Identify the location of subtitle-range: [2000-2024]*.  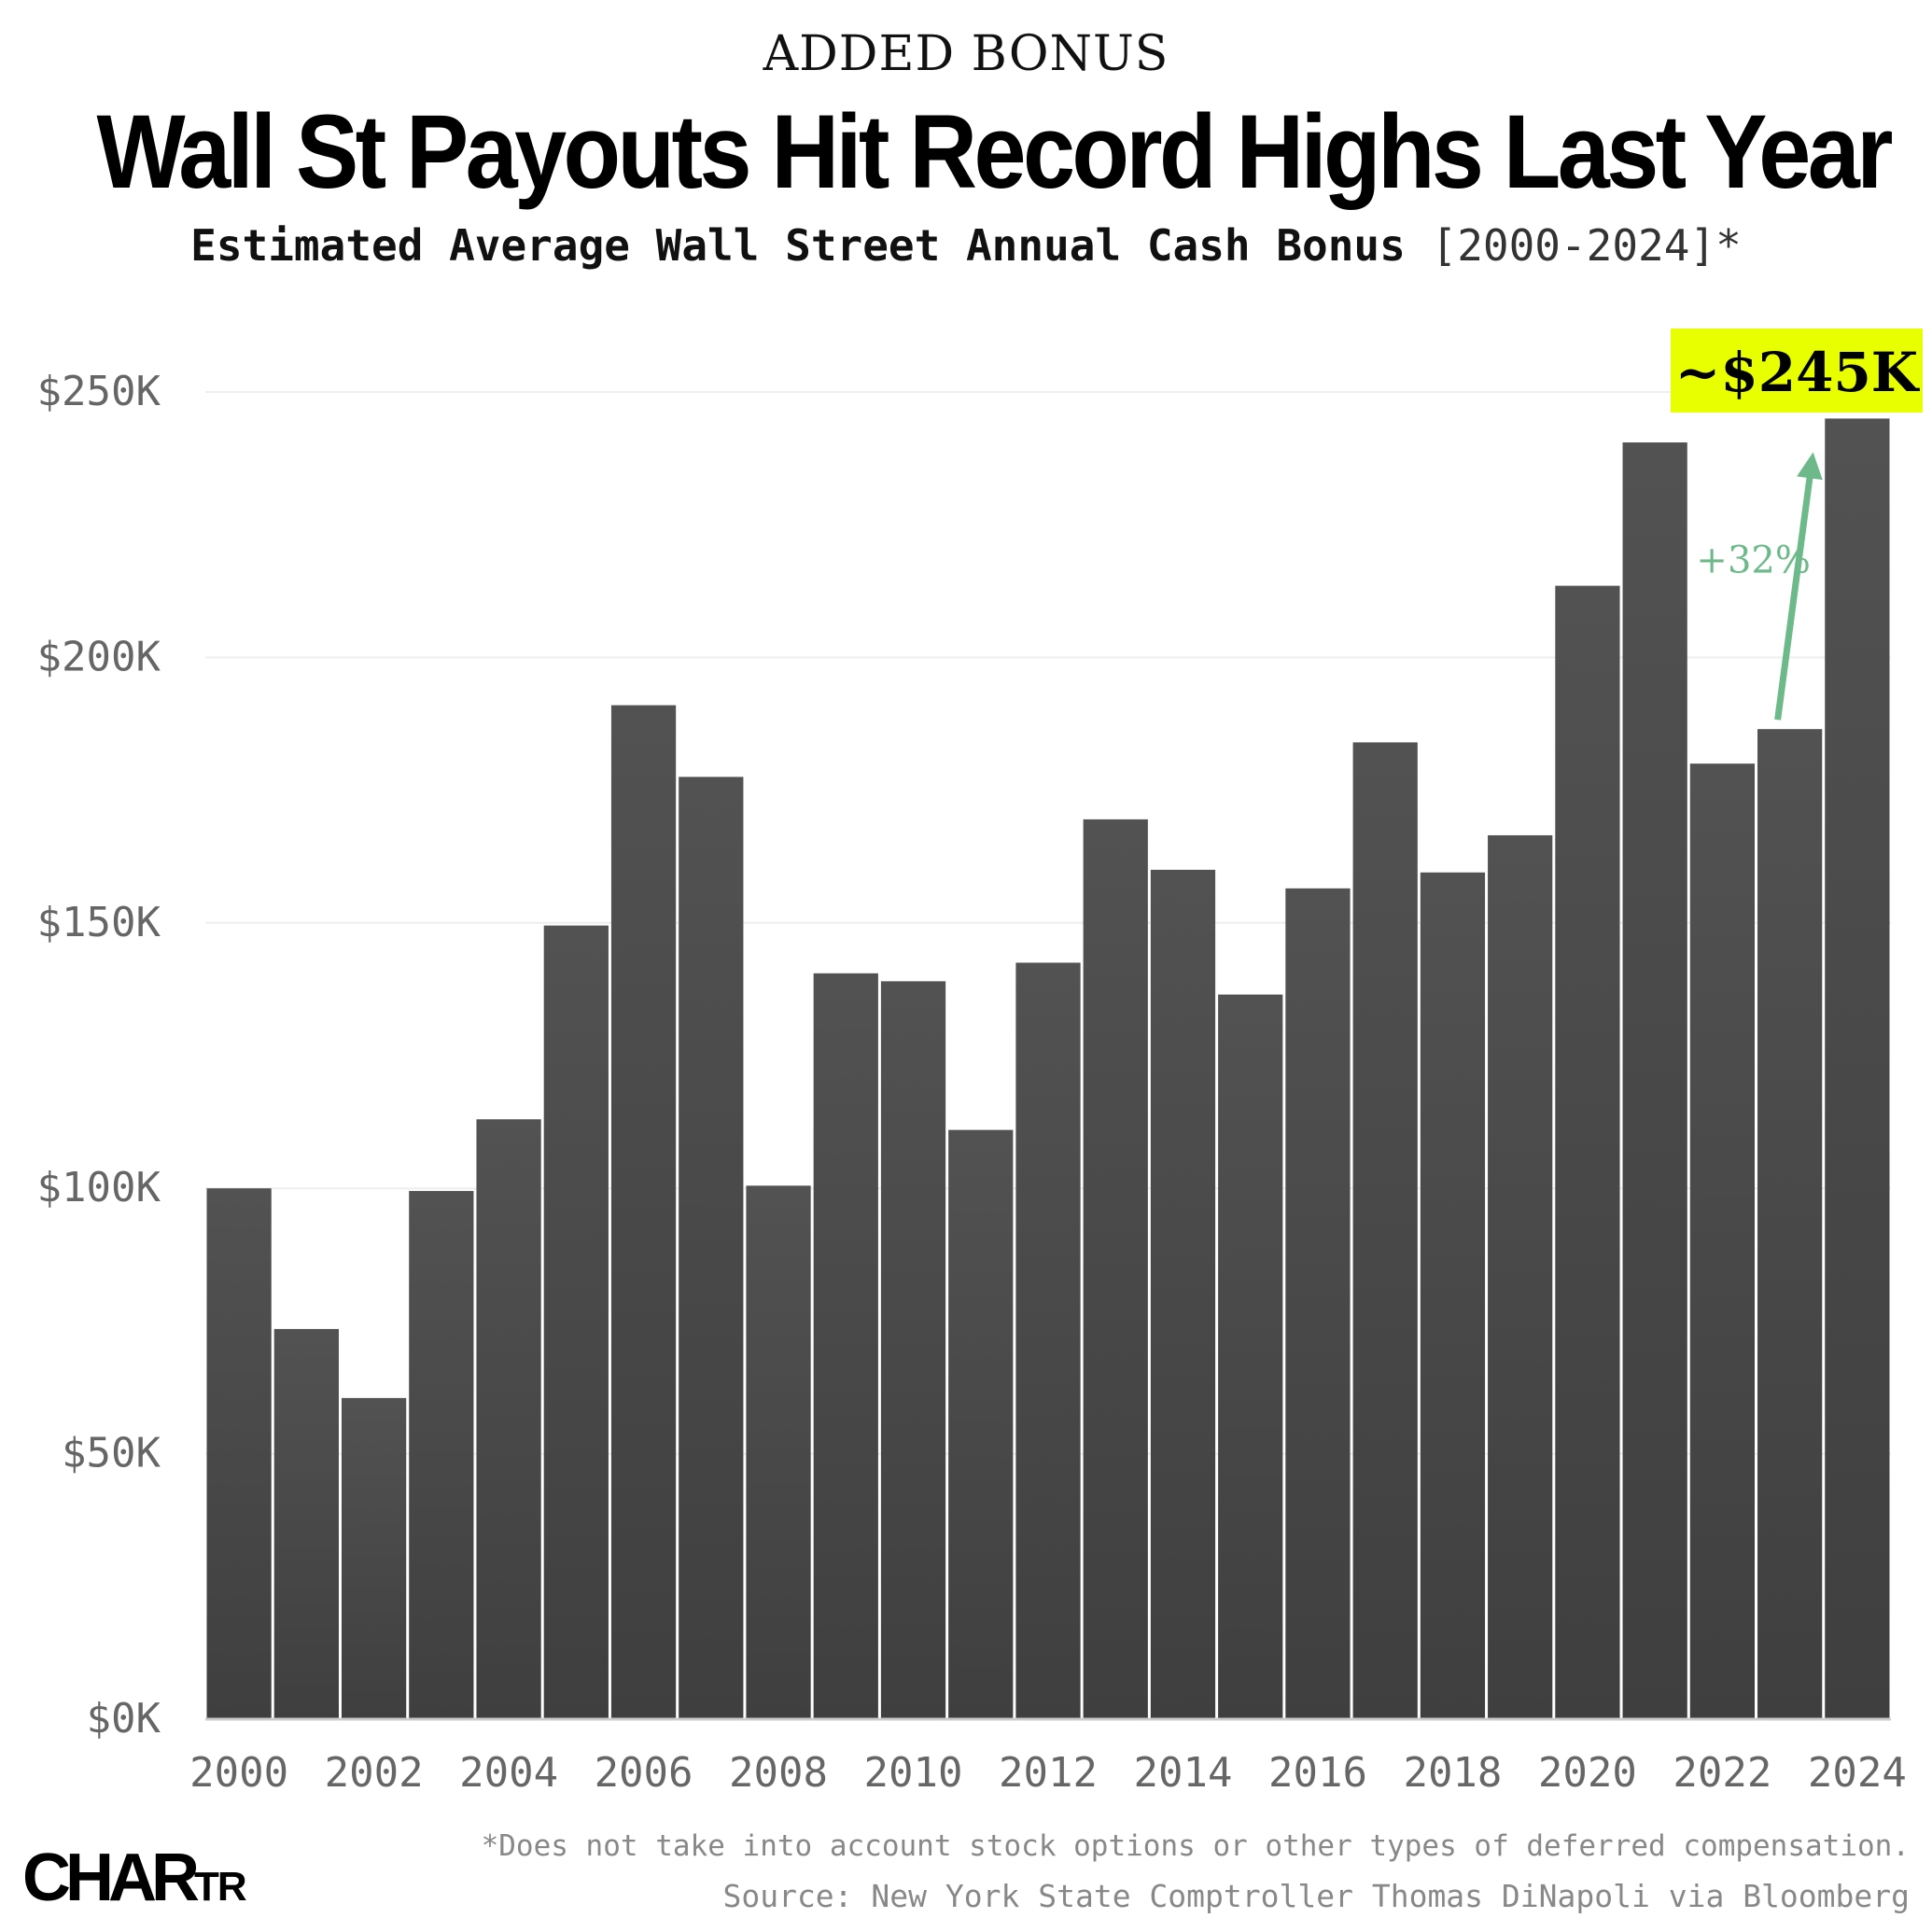
(1586, 245).